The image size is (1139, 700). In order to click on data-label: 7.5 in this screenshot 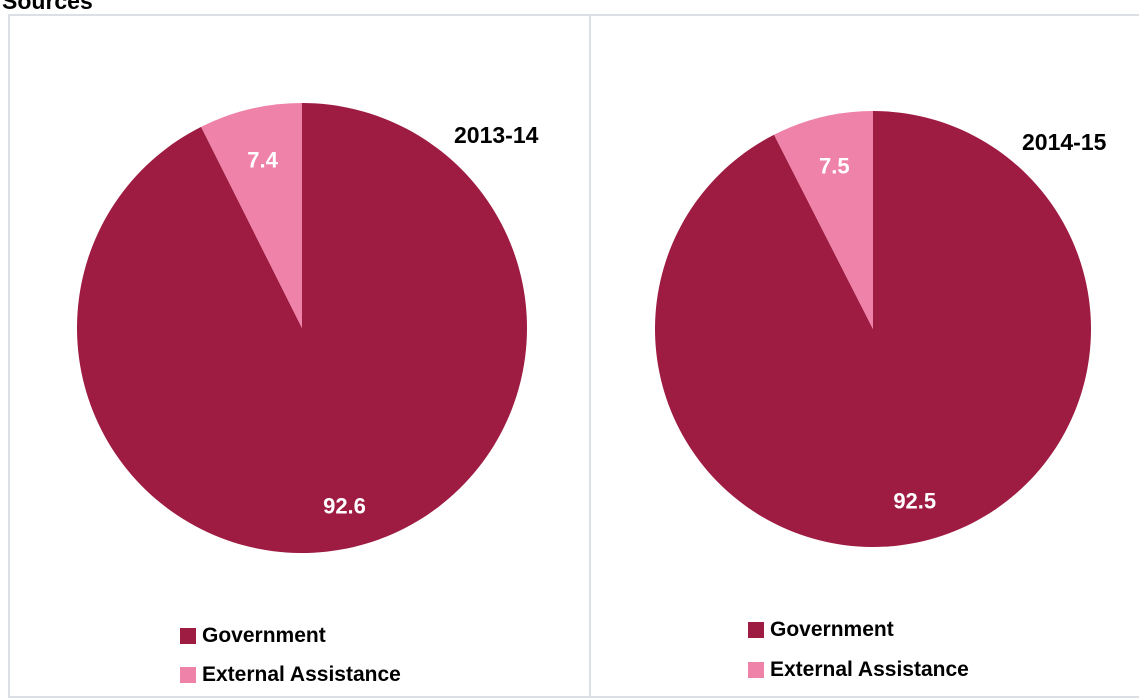, I will do `click(834, 166)`.